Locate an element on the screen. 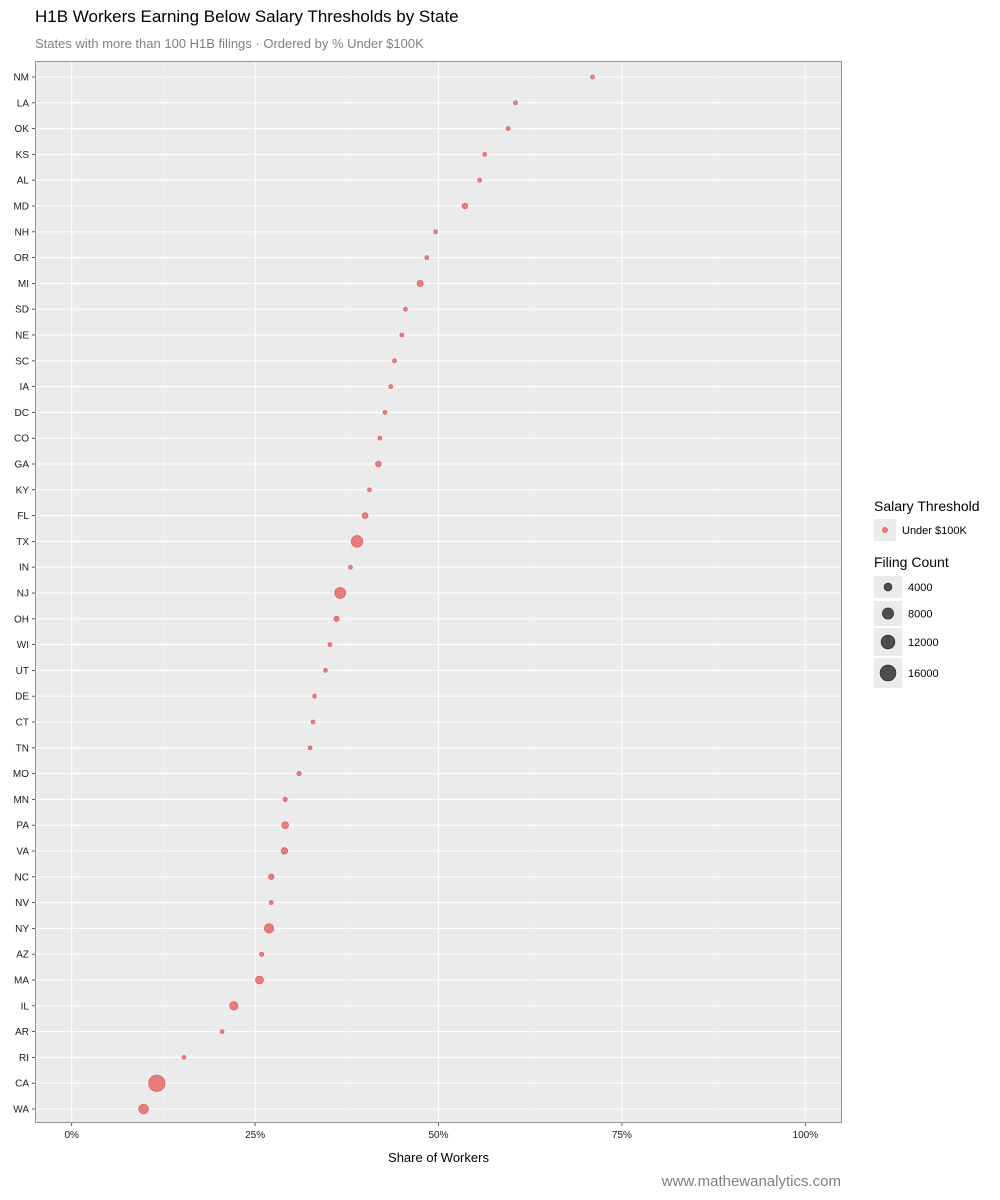 Image resolution: width=1000 pixels, height=1200 pixels. y-tick-label-ri: RI is located at coordinates (24, 1058).